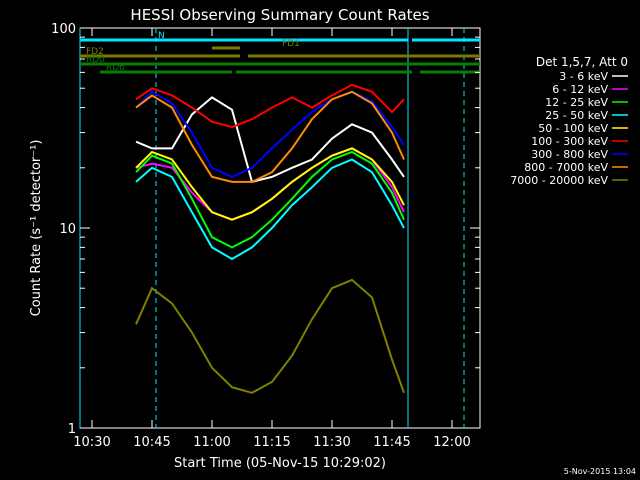 This screenshot has width=640, height=480. Describe the element at coordinates (559, 180) in the screenshot. I see `legend-label: 7000 - 20000 keV` at that location.